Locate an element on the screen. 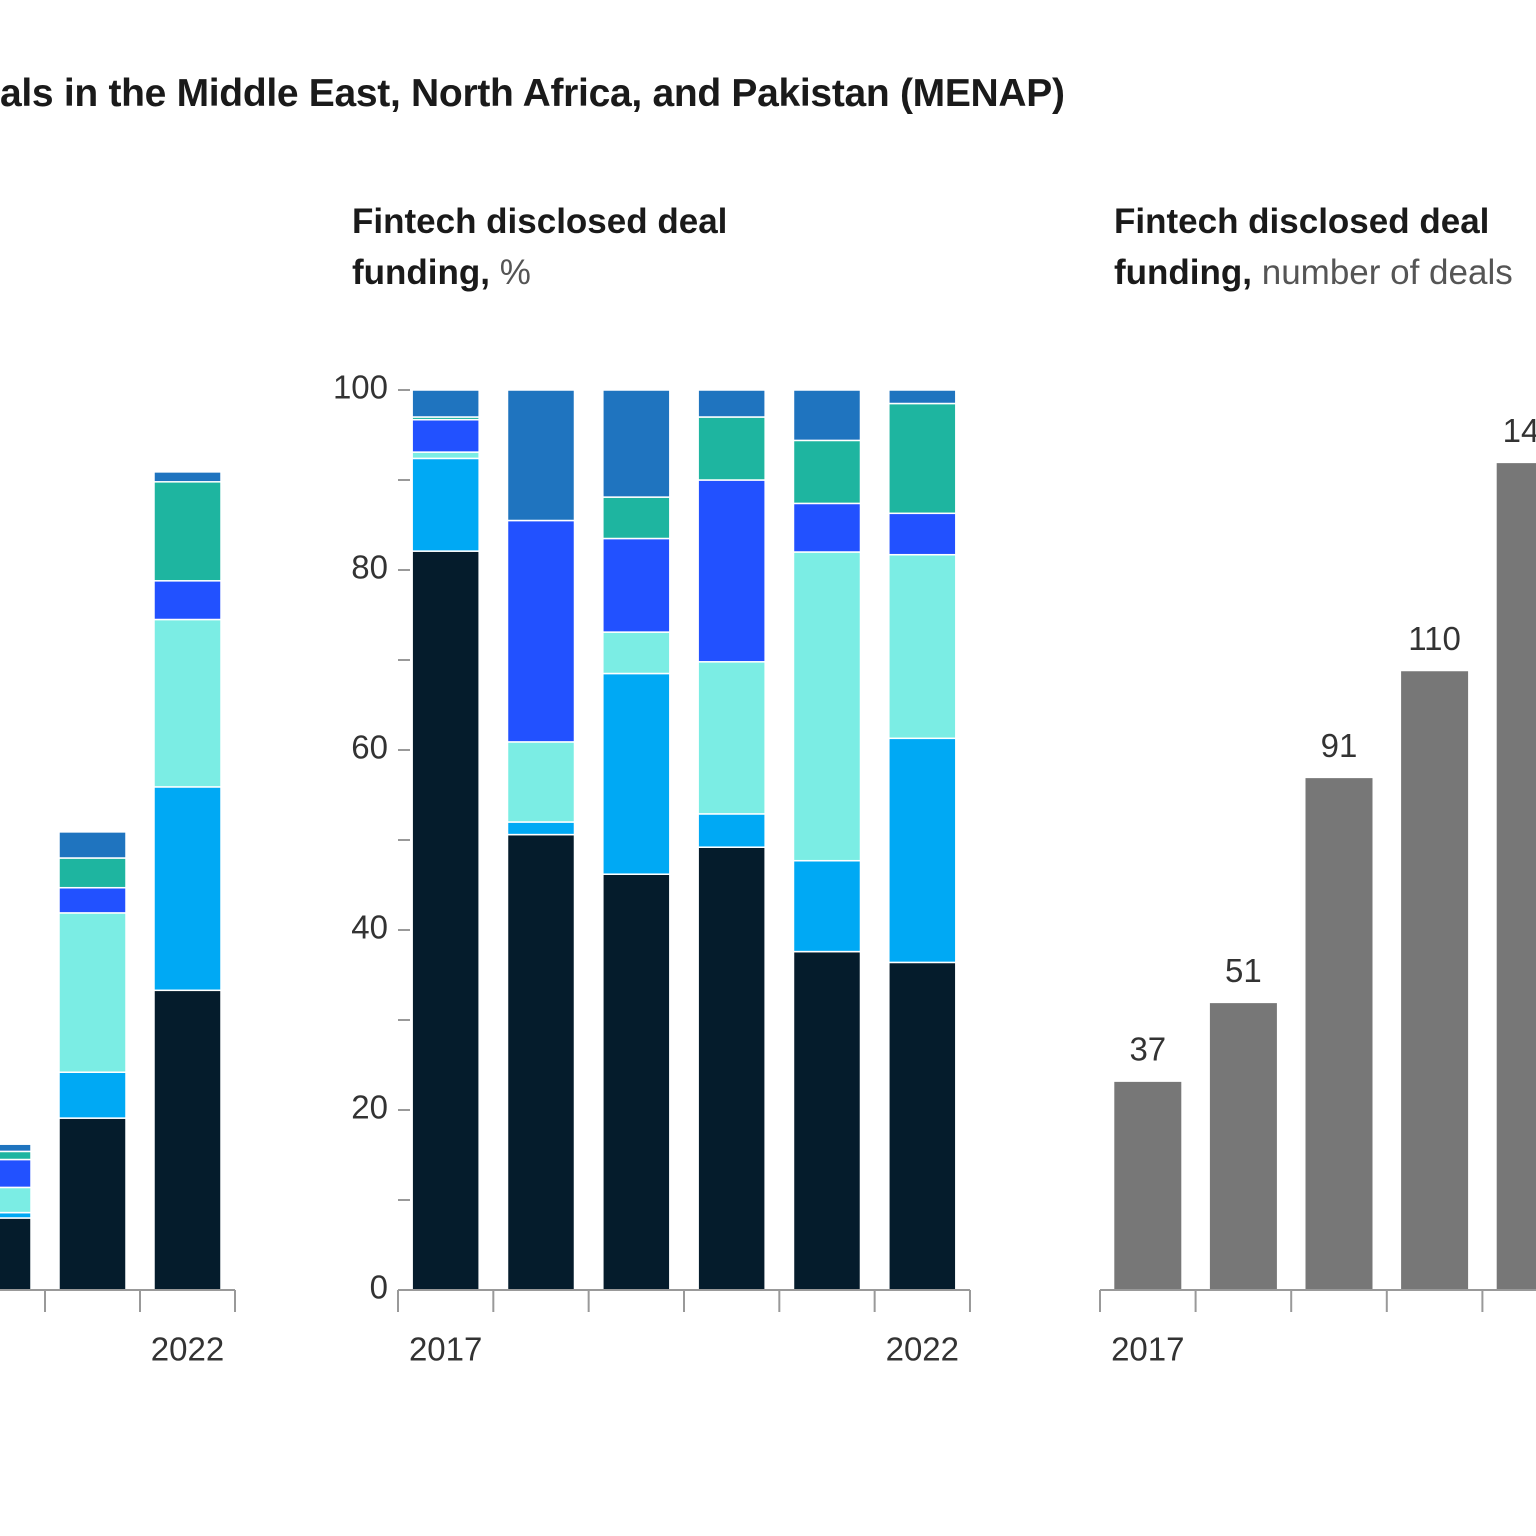 The width and height of the screenshot is (1536, 1536). value-label: 91 is located at coordinates (1339, 745).